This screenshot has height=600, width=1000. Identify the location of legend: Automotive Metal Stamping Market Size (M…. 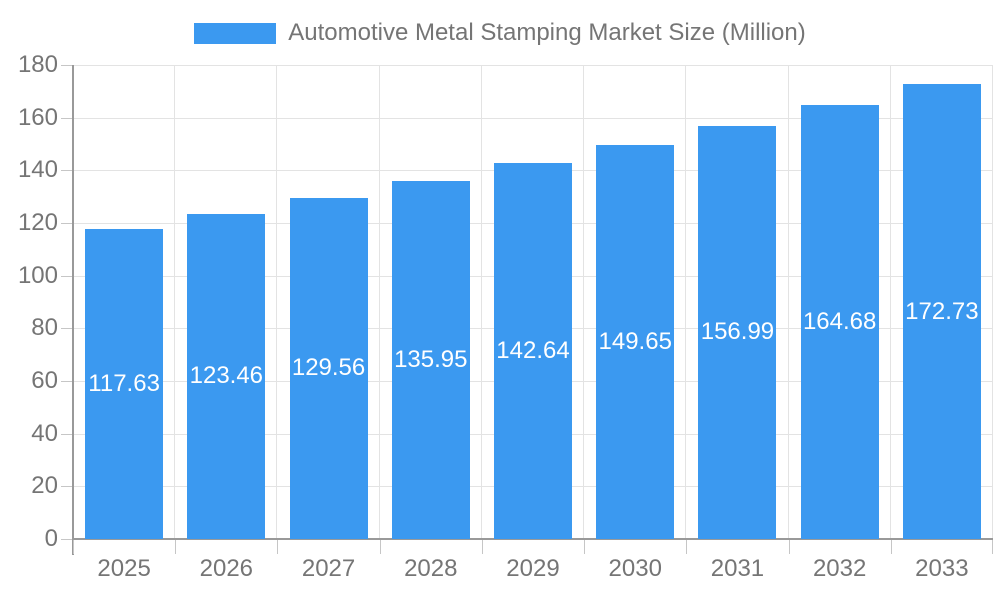
(500, 33).